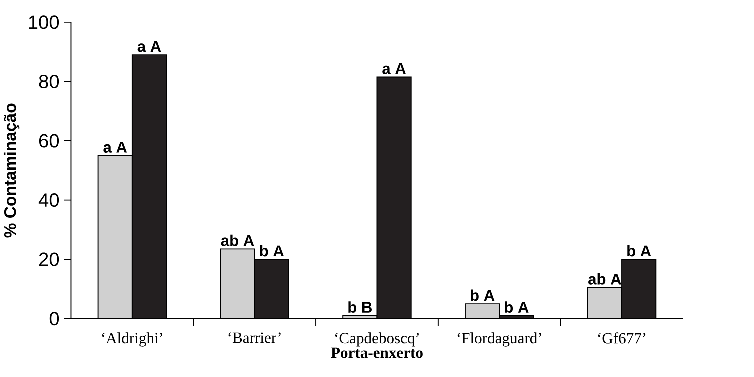 Image resolution: width=754 pixels, height=377 pixels. Describe the element at coordinates (49, 200) in the screenshot. I see `y-tick-label: 40` at that location.